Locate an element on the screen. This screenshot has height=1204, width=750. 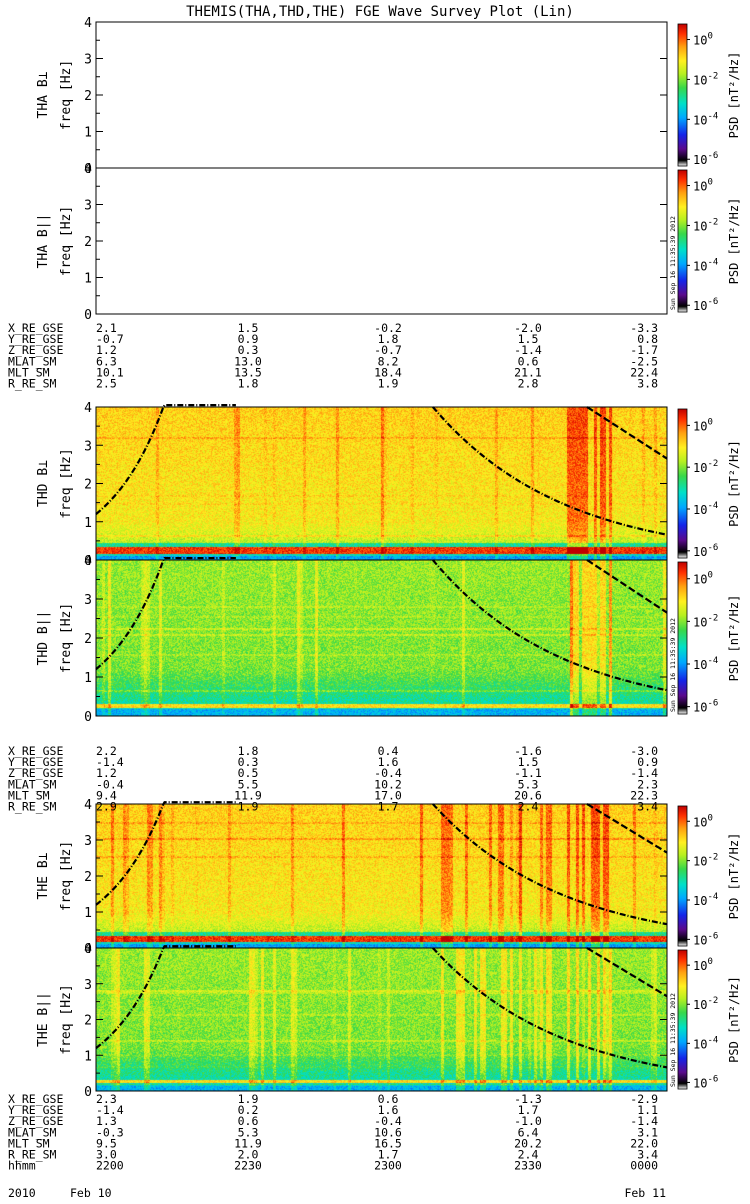
ylabel-probe: THE B⊥ is located at coordinates (43, 875).